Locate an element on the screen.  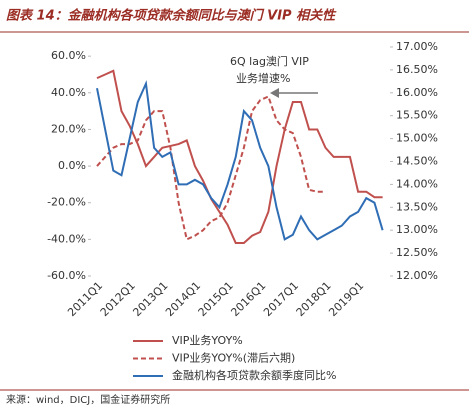
y2-tick-label: 13.00% is located at coordinates (417, 229).